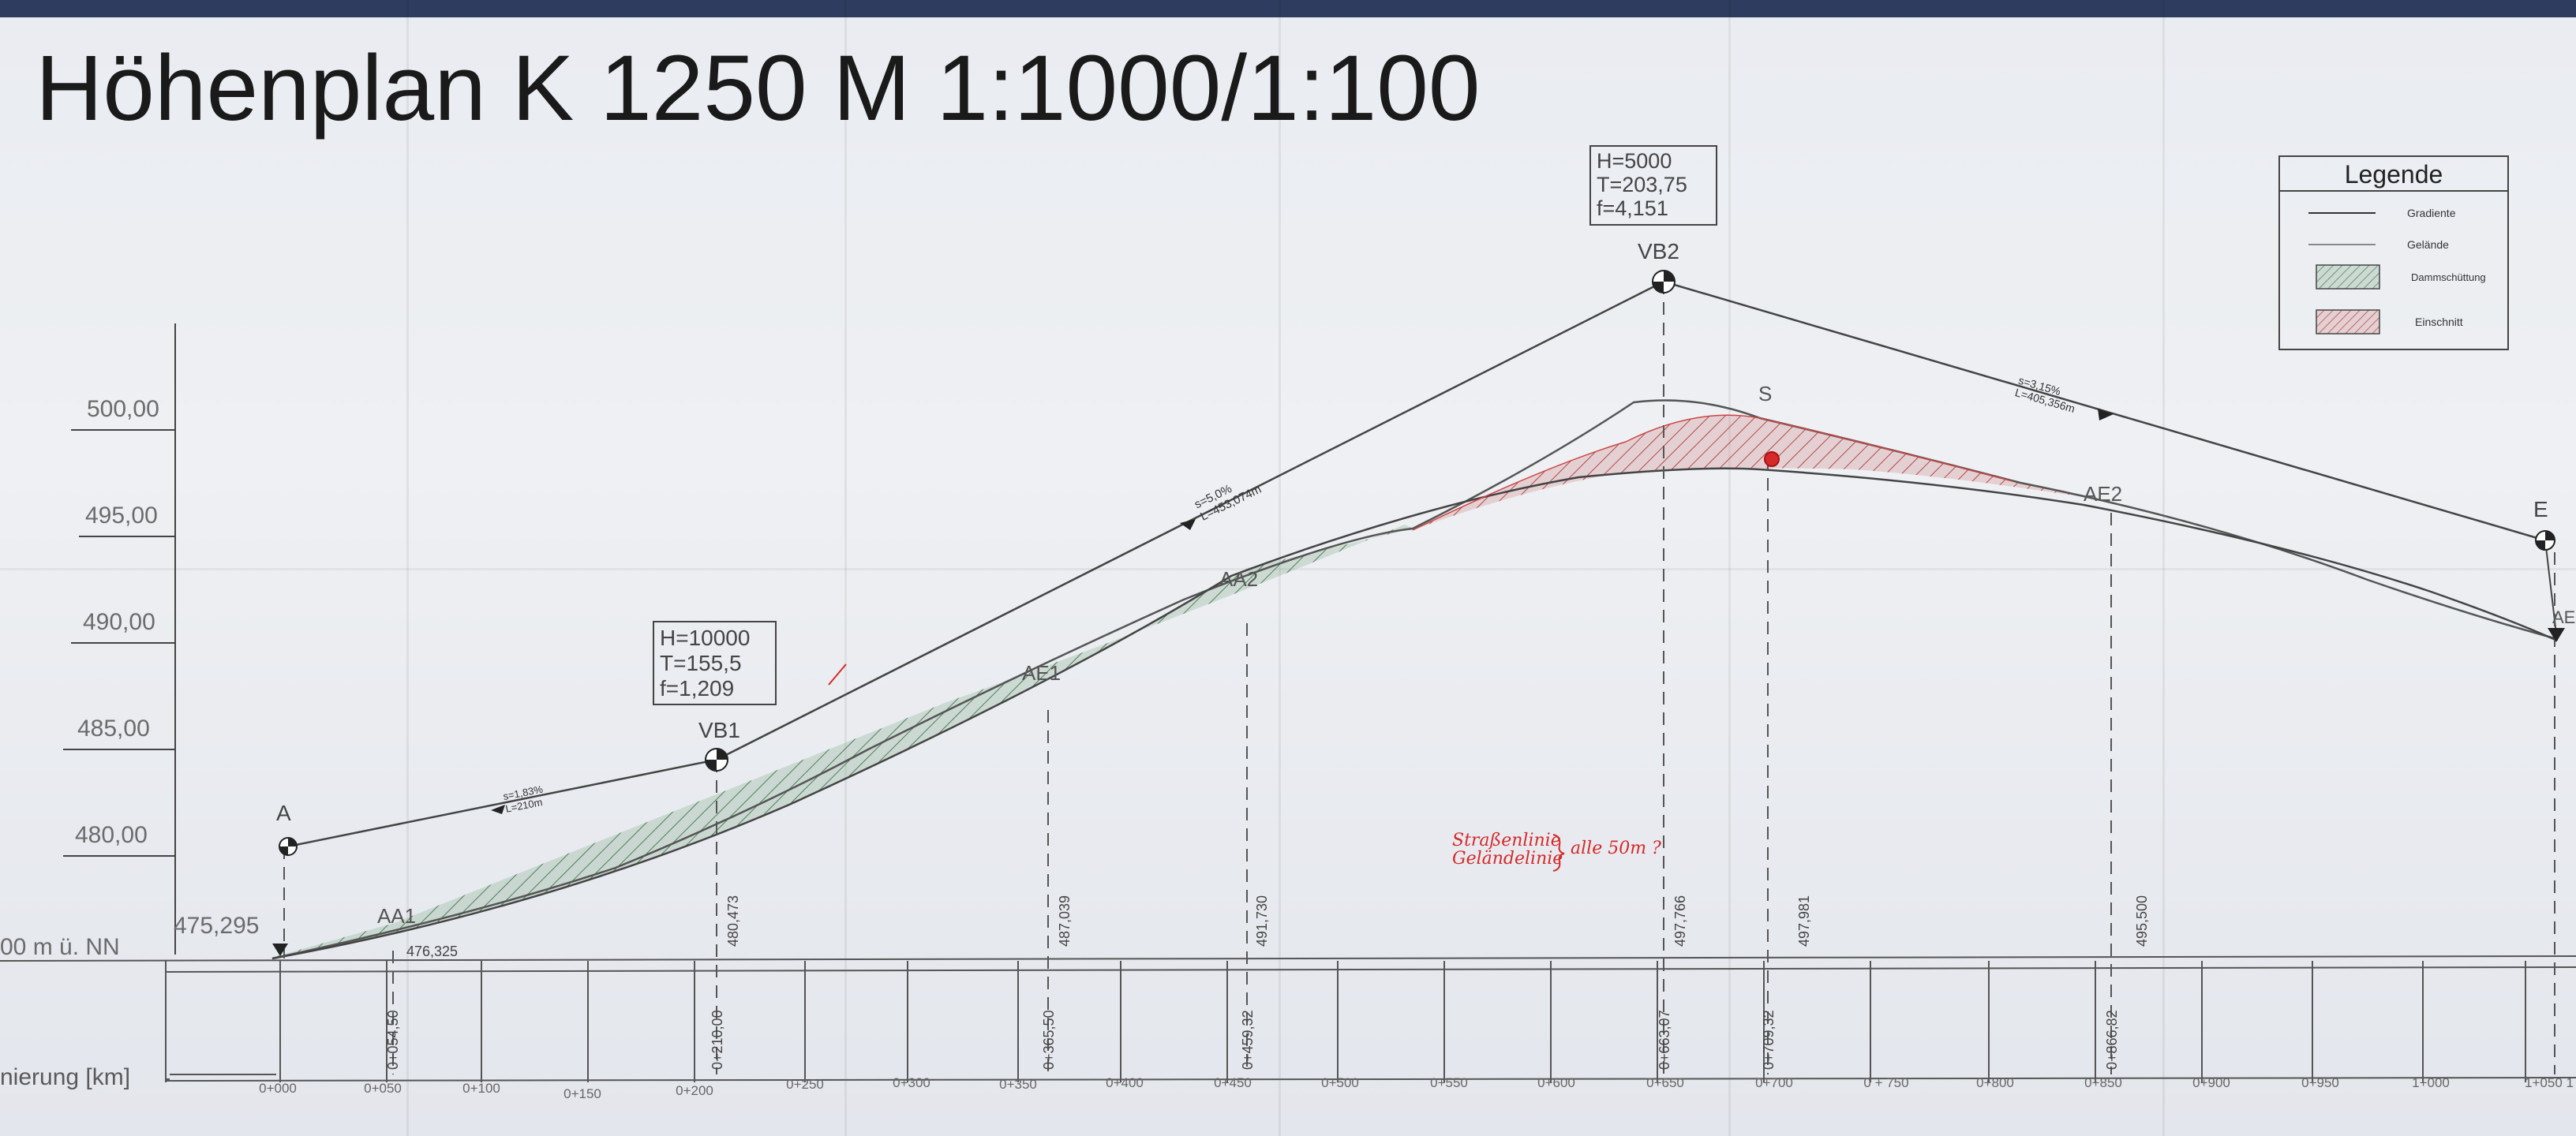 This screenshot has width=2576, height=1136. What do you see at coordinates (2394, 174) in the screenshot?
I see `legend-title: Legende` at bounding box center [2394, 174].